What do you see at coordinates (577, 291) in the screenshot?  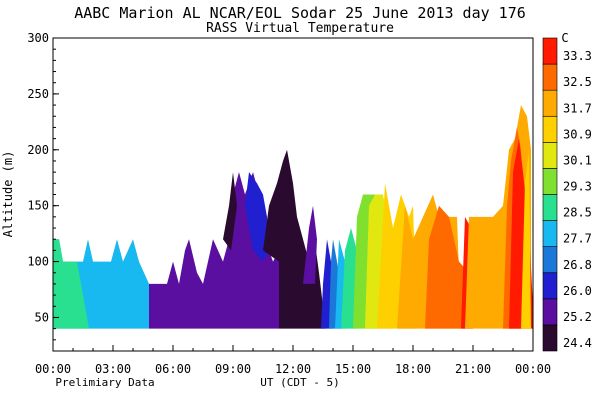 I see `colorbar-label: 26.0` at bounding box center [577, 291].